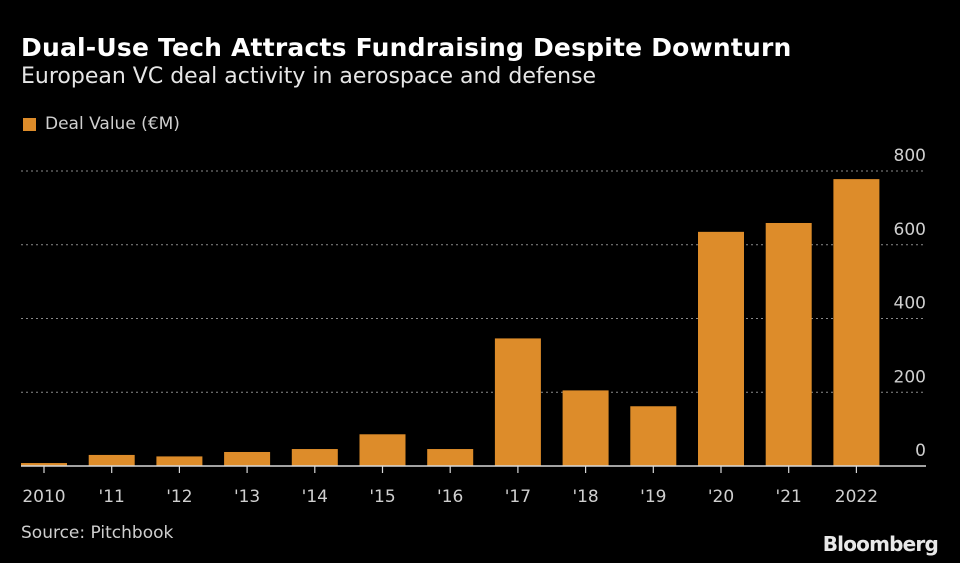  I want to click on x-tick-label: '21, so click(789, 497).